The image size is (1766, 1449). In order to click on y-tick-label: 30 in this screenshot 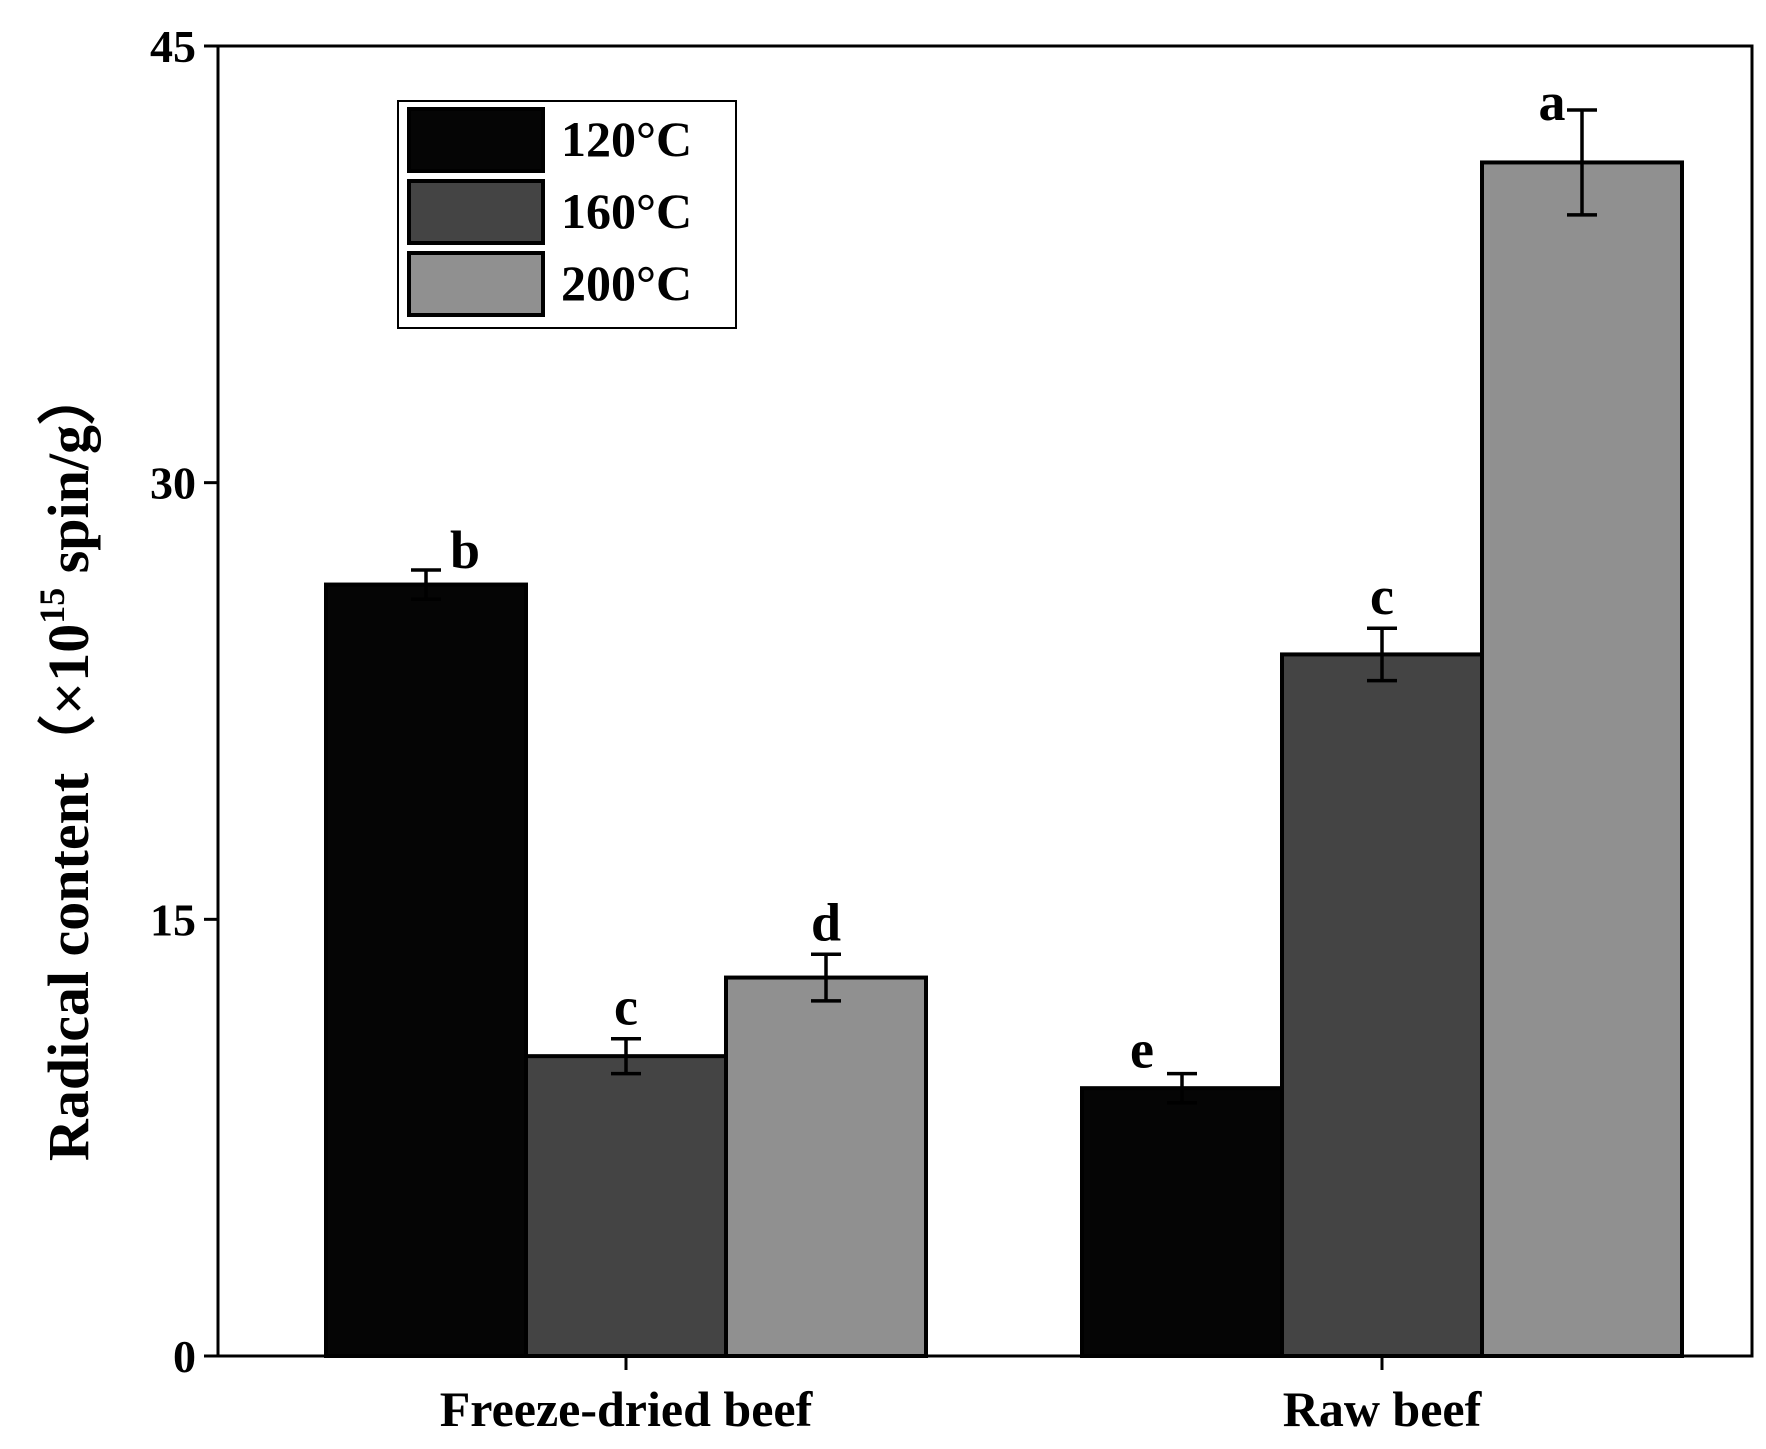, I will do `click(173, 483)`.